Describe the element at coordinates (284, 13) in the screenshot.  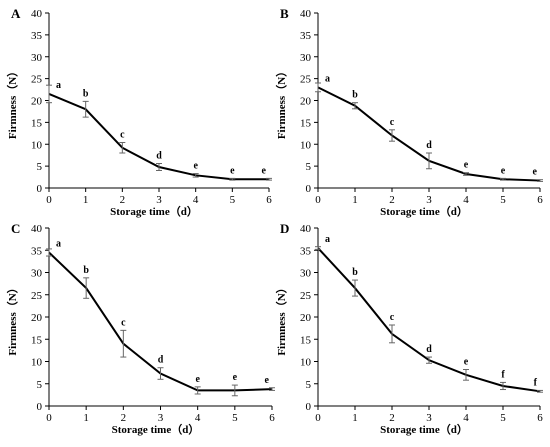
I see `panel-label: B` at that location.